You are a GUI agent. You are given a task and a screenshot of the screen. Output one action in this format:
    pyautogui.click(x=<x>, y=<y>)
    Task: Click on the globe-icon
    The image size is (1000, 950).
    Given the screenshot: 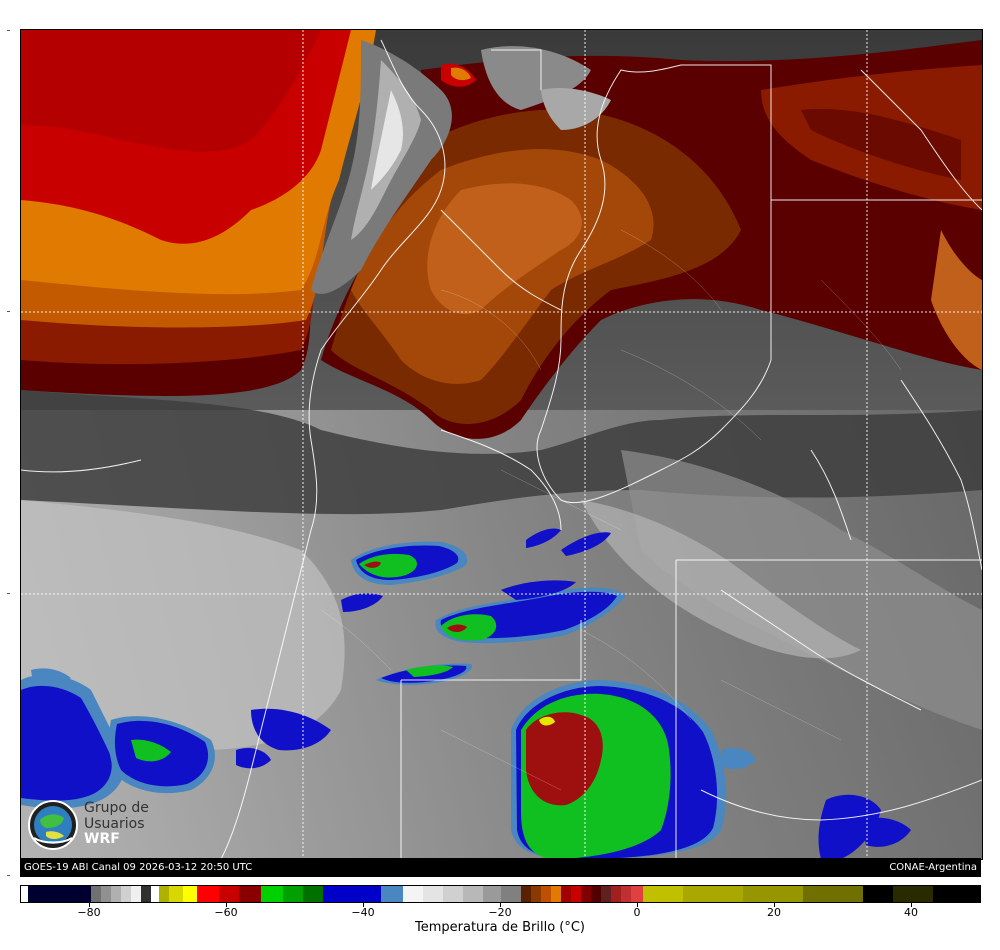 What is the action you would take?
    pyautogui.click(x=53, y=825)
    